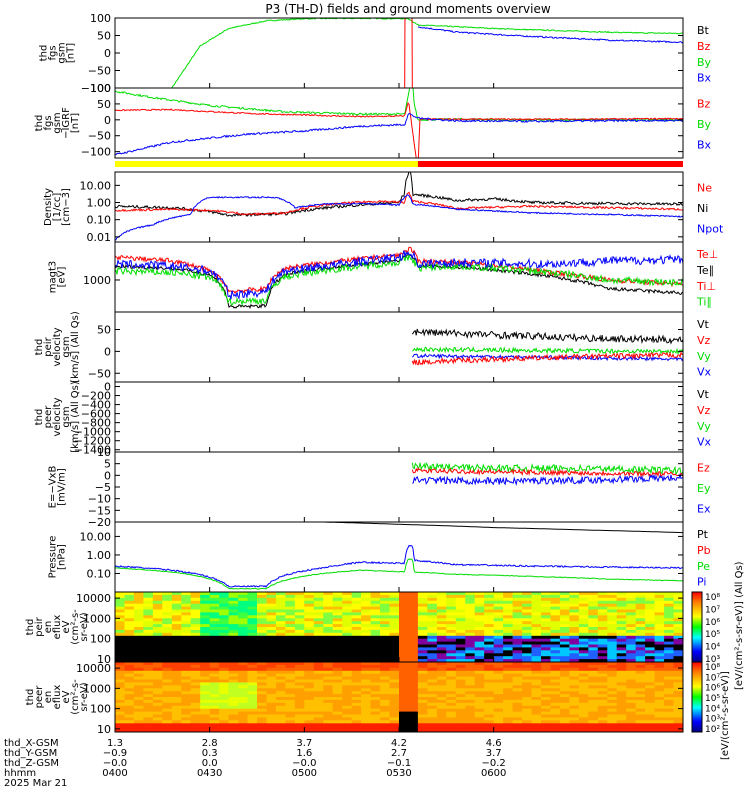 Image resolution: width=750 pixels, height=800 pixels. Describe the element at coordinates (547, 472) in the screenshot. I see `series-efield-Ez` at that location.